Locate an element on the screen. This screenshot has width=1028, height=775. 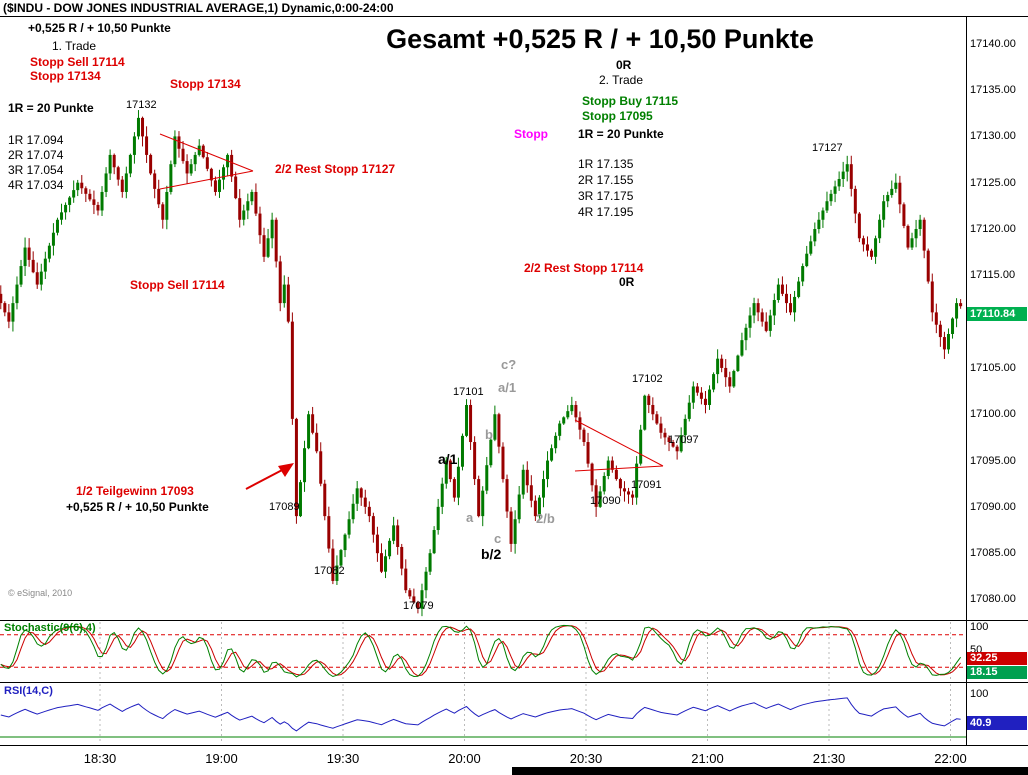
stoch-k-badge: 18.15 is located at coordinates (997, 672).